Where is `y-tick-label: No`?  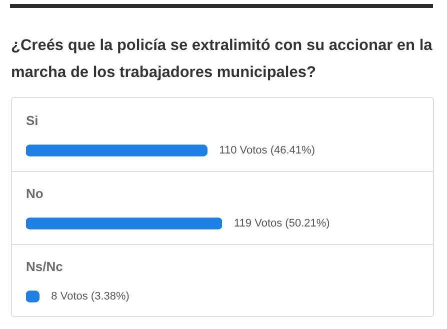 y-tick-label: No is located at coordinates (35, 194).